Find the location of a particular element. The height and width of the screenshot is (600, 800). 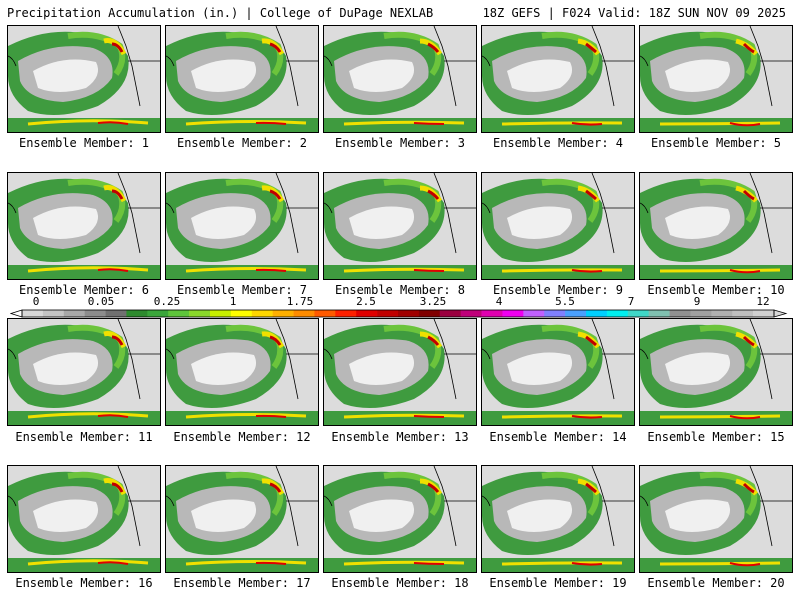

ensemble-member-label: Ensemble Member: 3 is located at coordinates (400, 143).